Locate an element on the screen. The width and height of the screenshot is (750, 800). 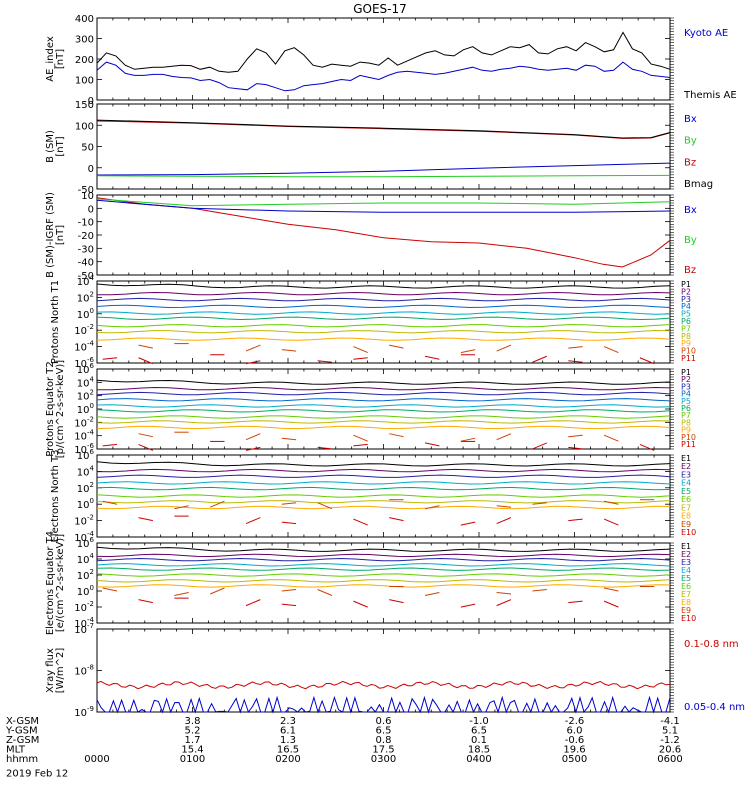
flux-line-p3 is located at coordinates (383, 299).